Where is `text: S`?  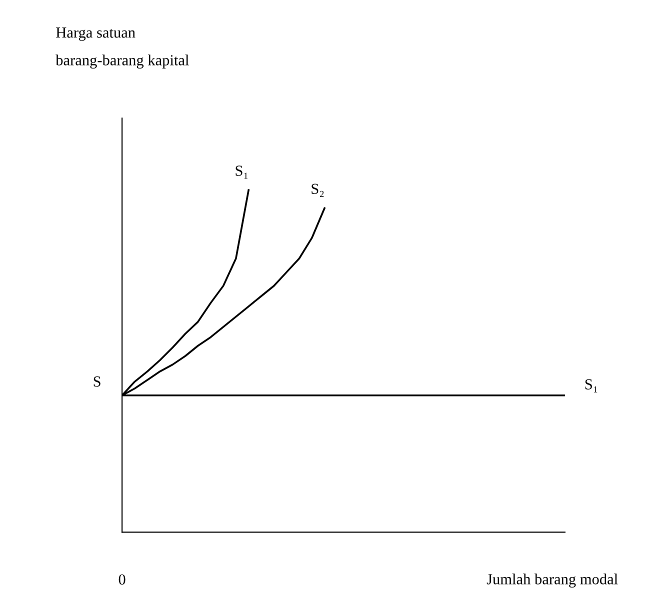
text: S is located at coordinates (97, 381).